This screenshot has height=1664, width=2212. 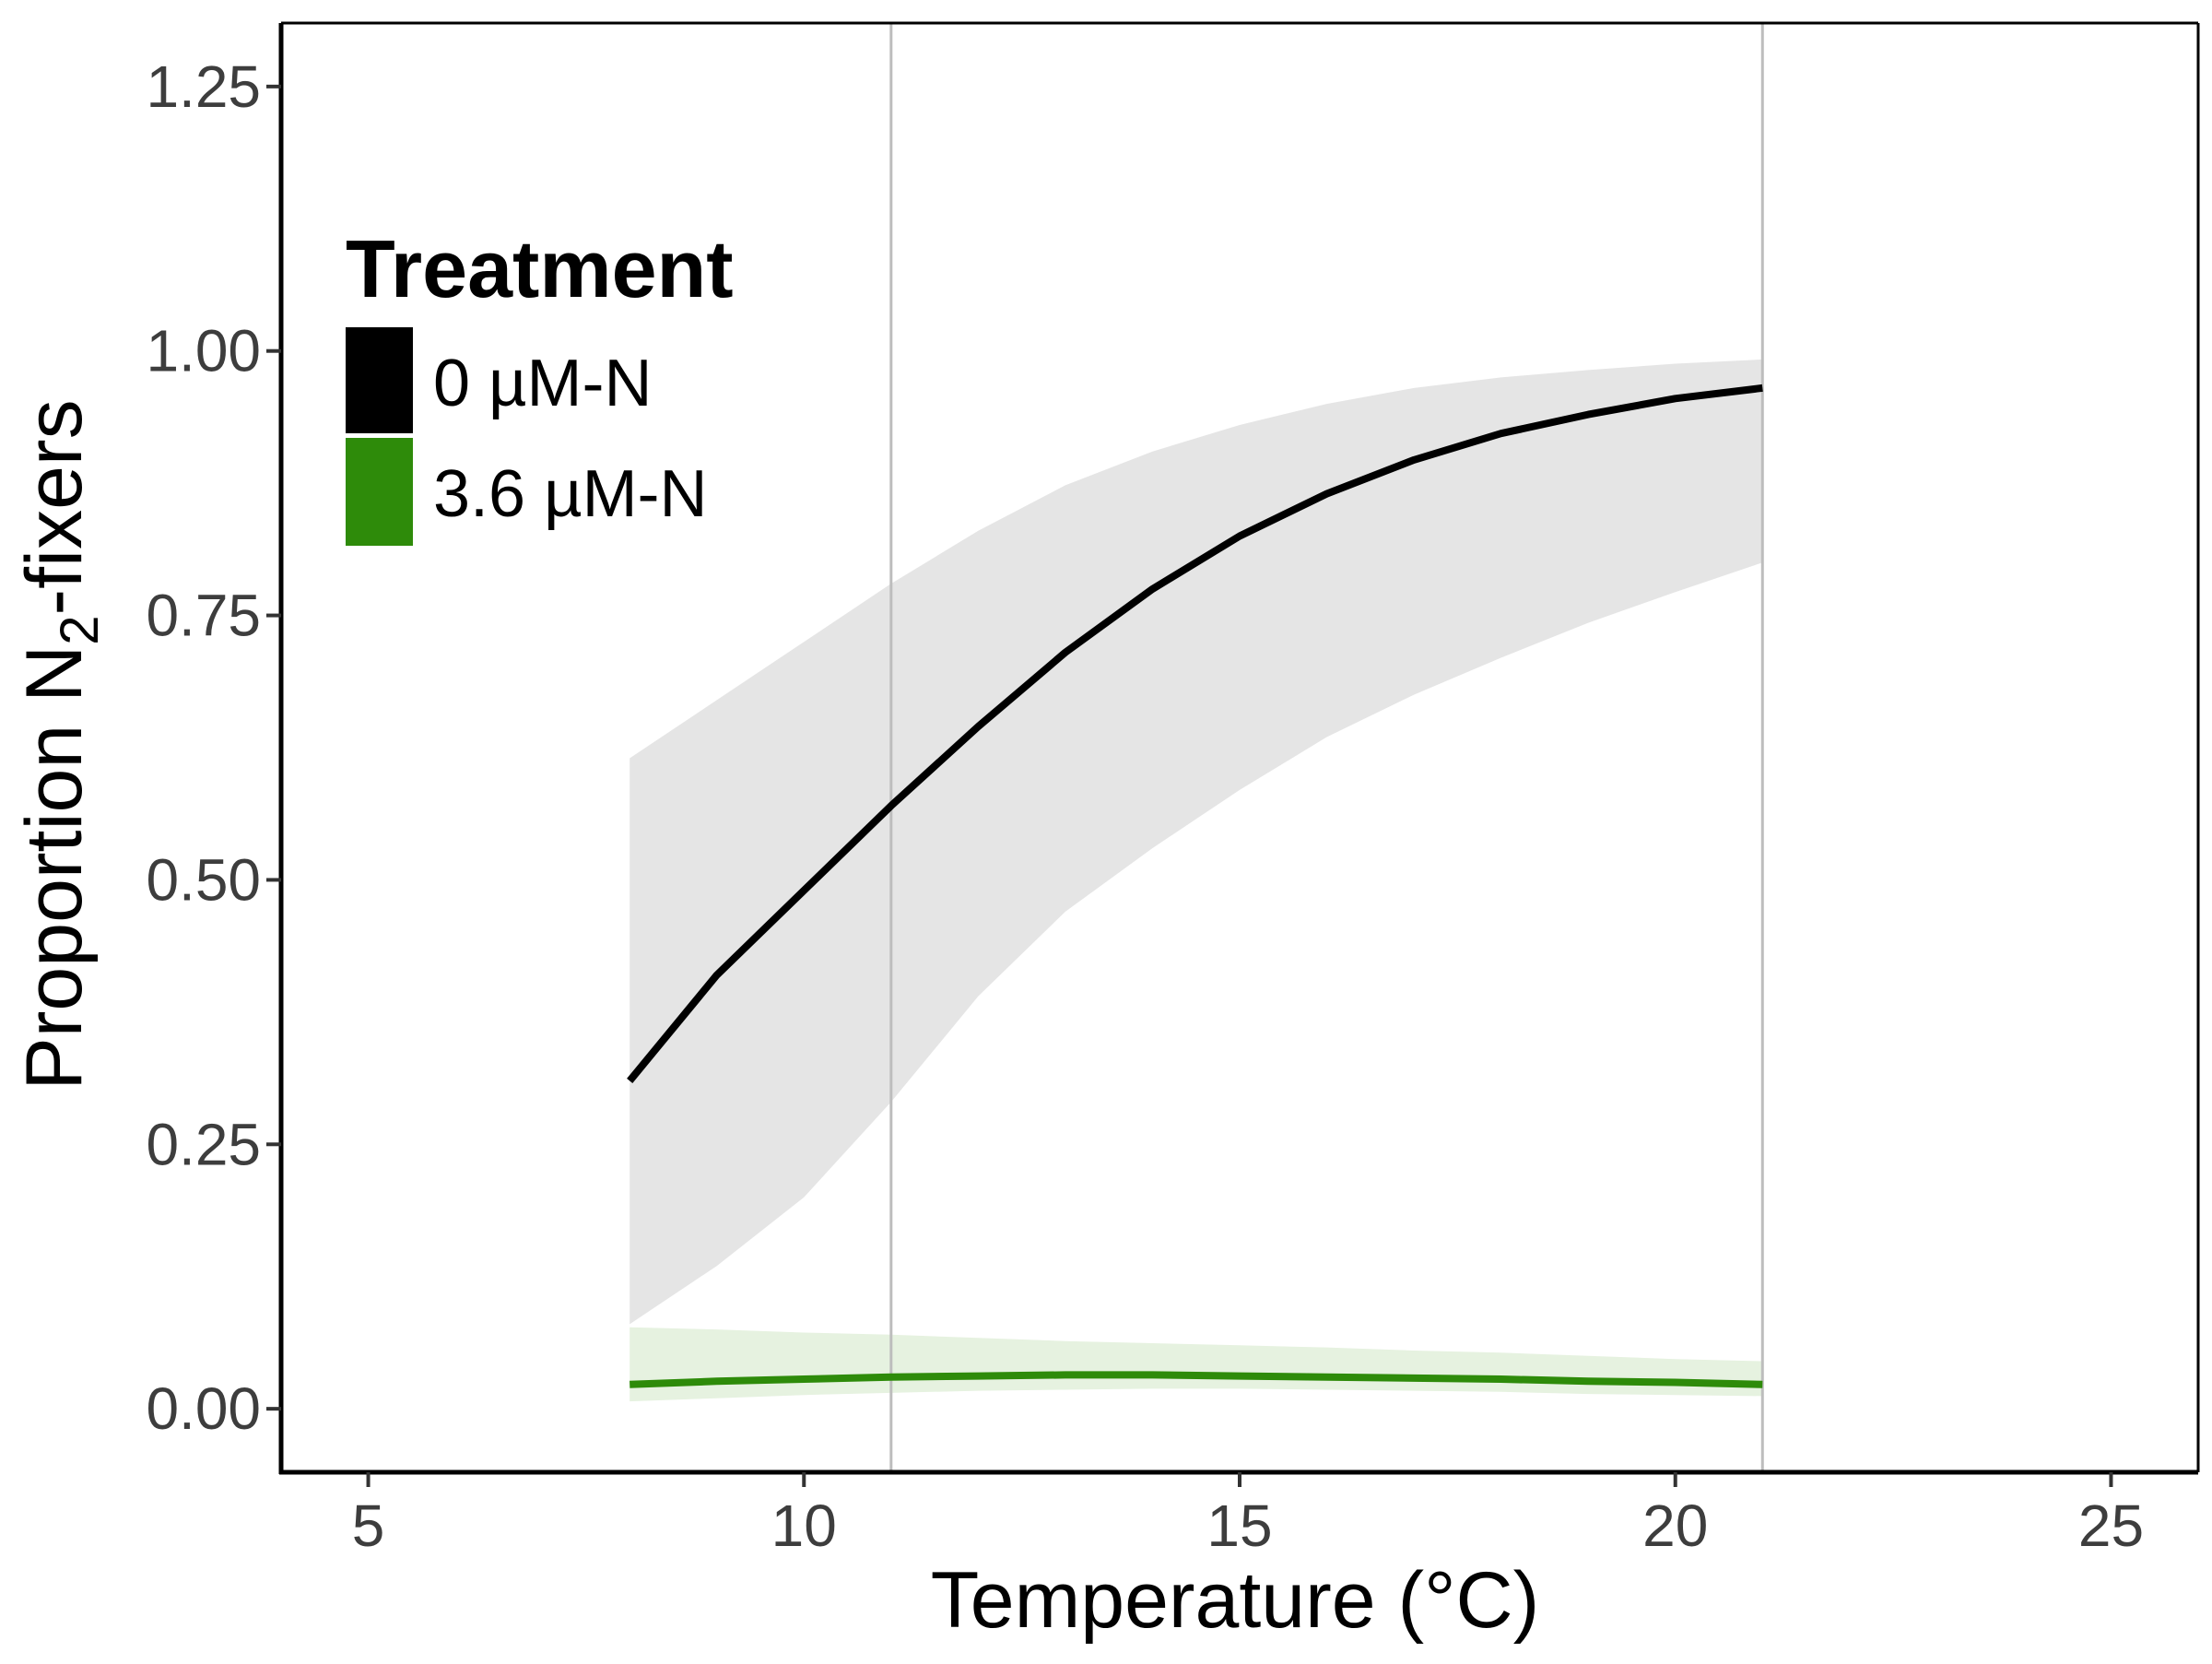 What do you see at coordinates (570, 494) in the screenshot?
I see `legend-label-3-6-um-n: 3.6 µM-N` at bounding box center [570, 494].